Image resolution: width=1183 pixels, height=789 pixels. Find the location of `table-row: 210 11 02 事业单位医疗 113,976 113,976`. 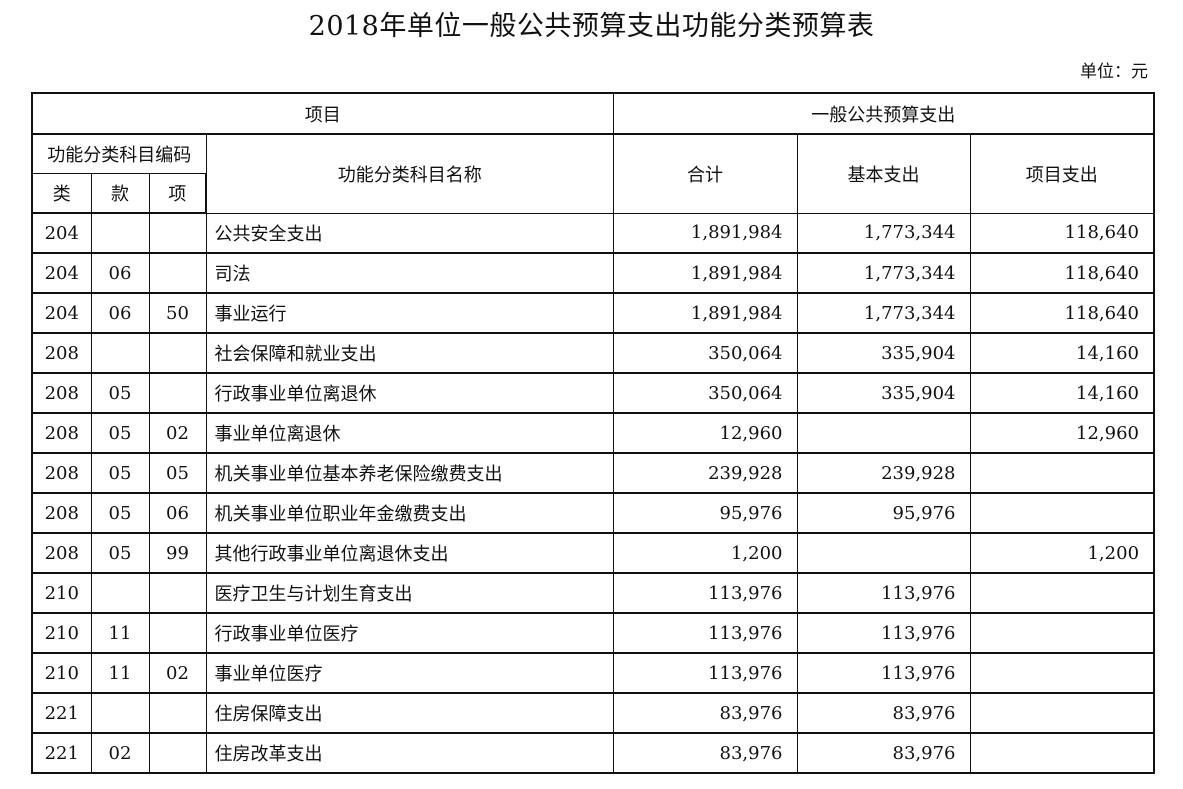

table-row: 210 11 02 事业单位医疗 113,976 113,976 is located at coordinates (593, 673).